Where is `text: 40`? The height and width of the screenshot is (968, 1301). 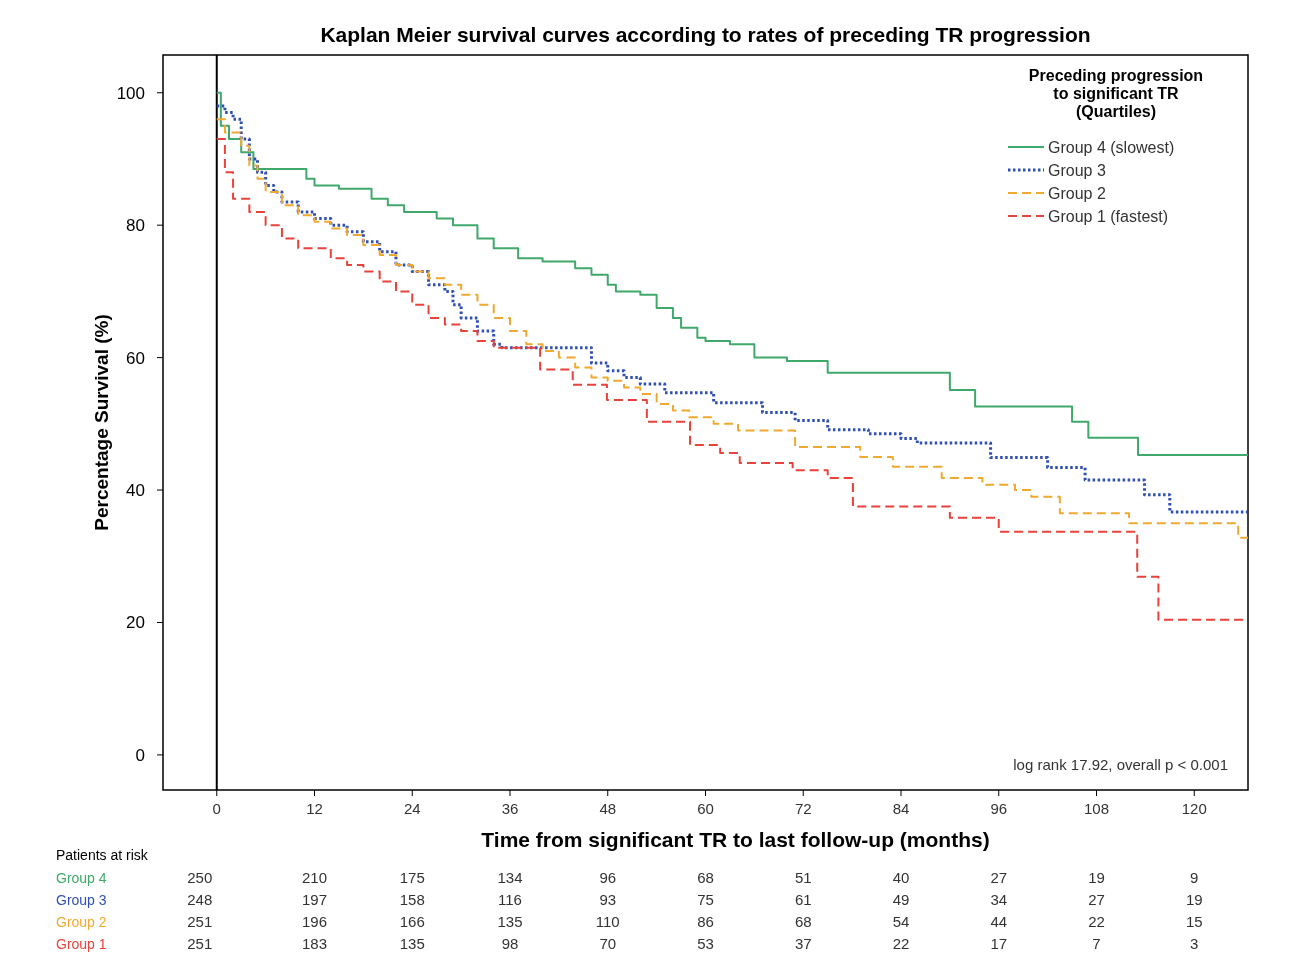
text: 40 is located at coordinates (901, 877).